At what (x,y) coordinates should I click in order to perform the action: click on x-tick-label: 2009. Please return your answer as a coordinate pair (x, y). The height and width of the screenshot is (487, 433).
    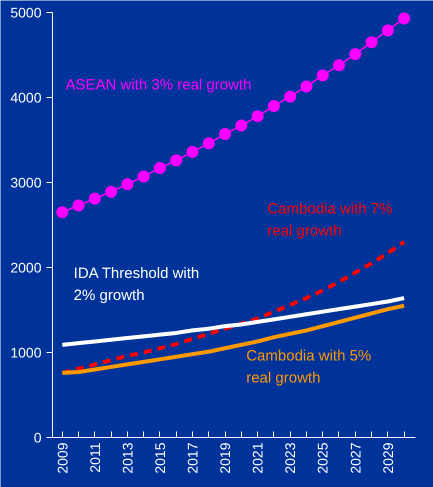
    Looking at the image, I should click on (62, 458).